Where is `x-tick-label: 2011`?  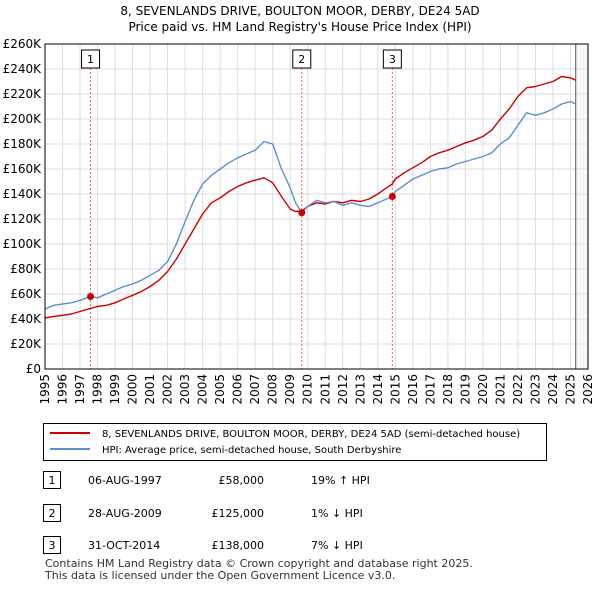 x-tick-label: 2011 is located at coordinates (325, 389).